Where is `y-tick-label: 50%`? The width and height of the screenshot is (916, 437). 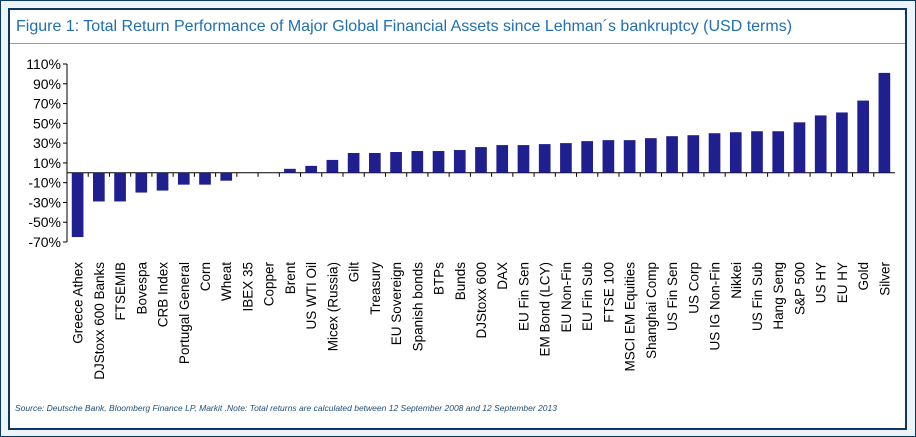
y-tick-label: 50% is located at coordinates (47, 123).